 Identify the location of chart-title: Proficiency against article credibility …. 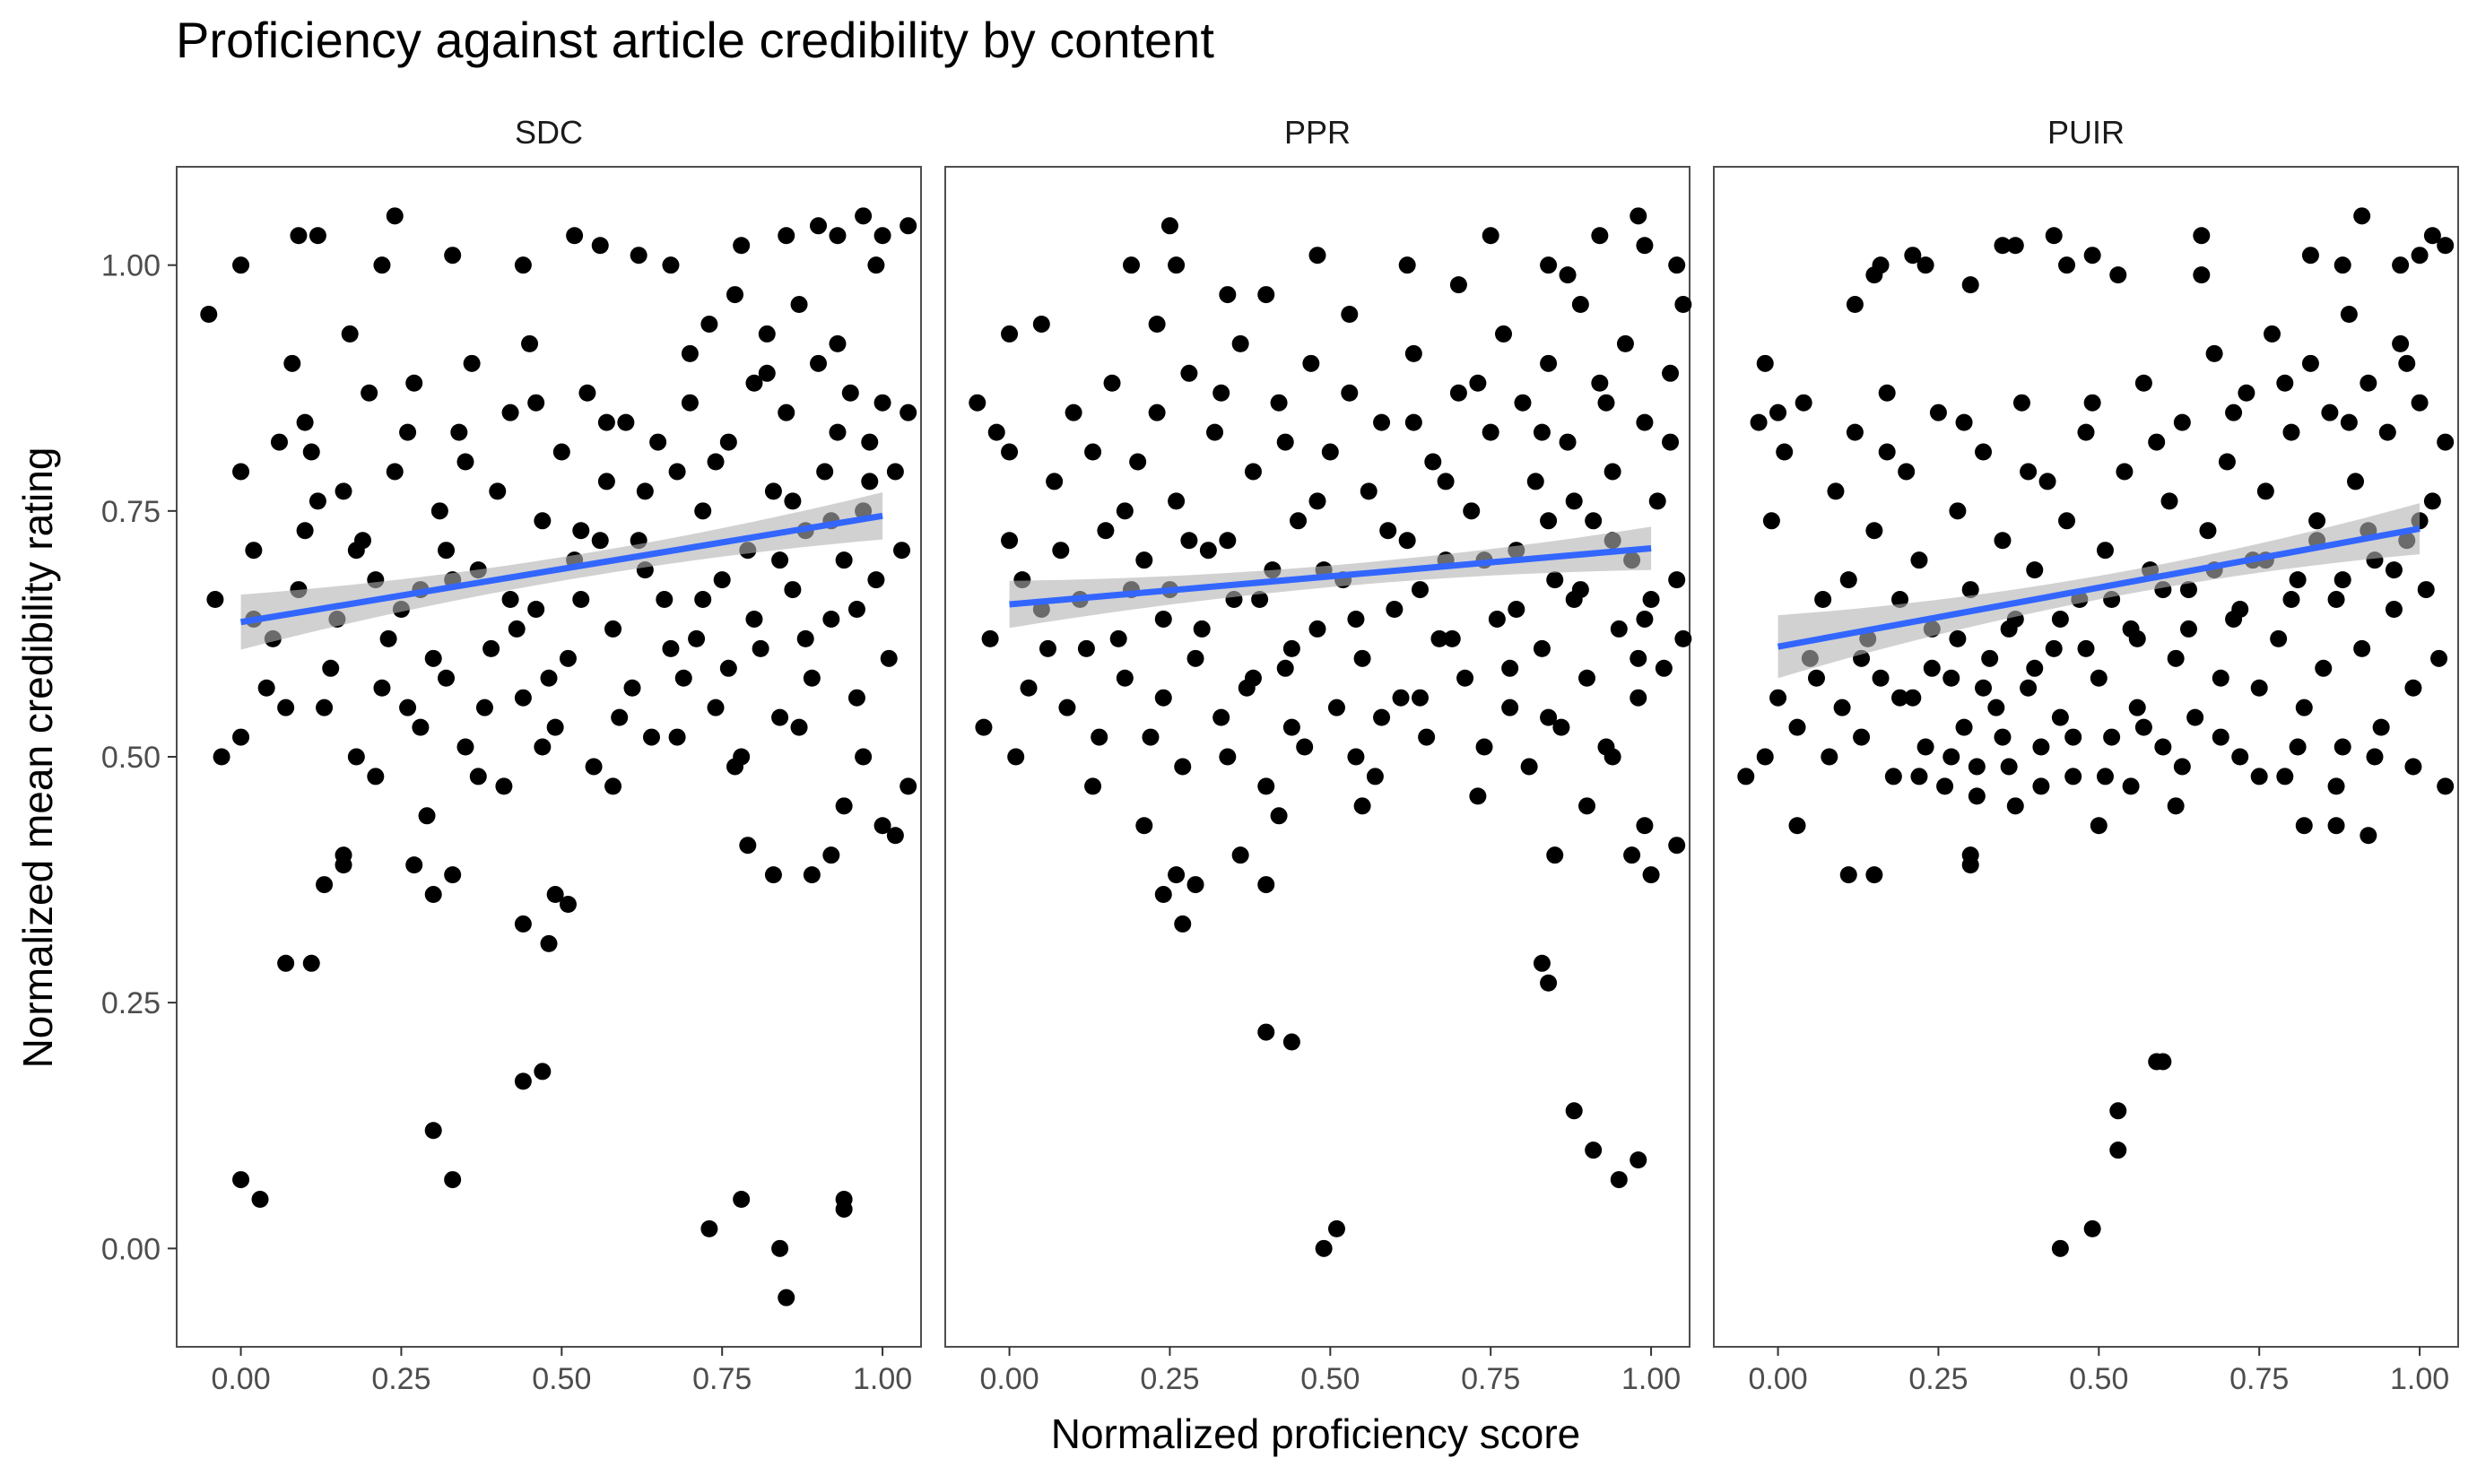
(695, 40).